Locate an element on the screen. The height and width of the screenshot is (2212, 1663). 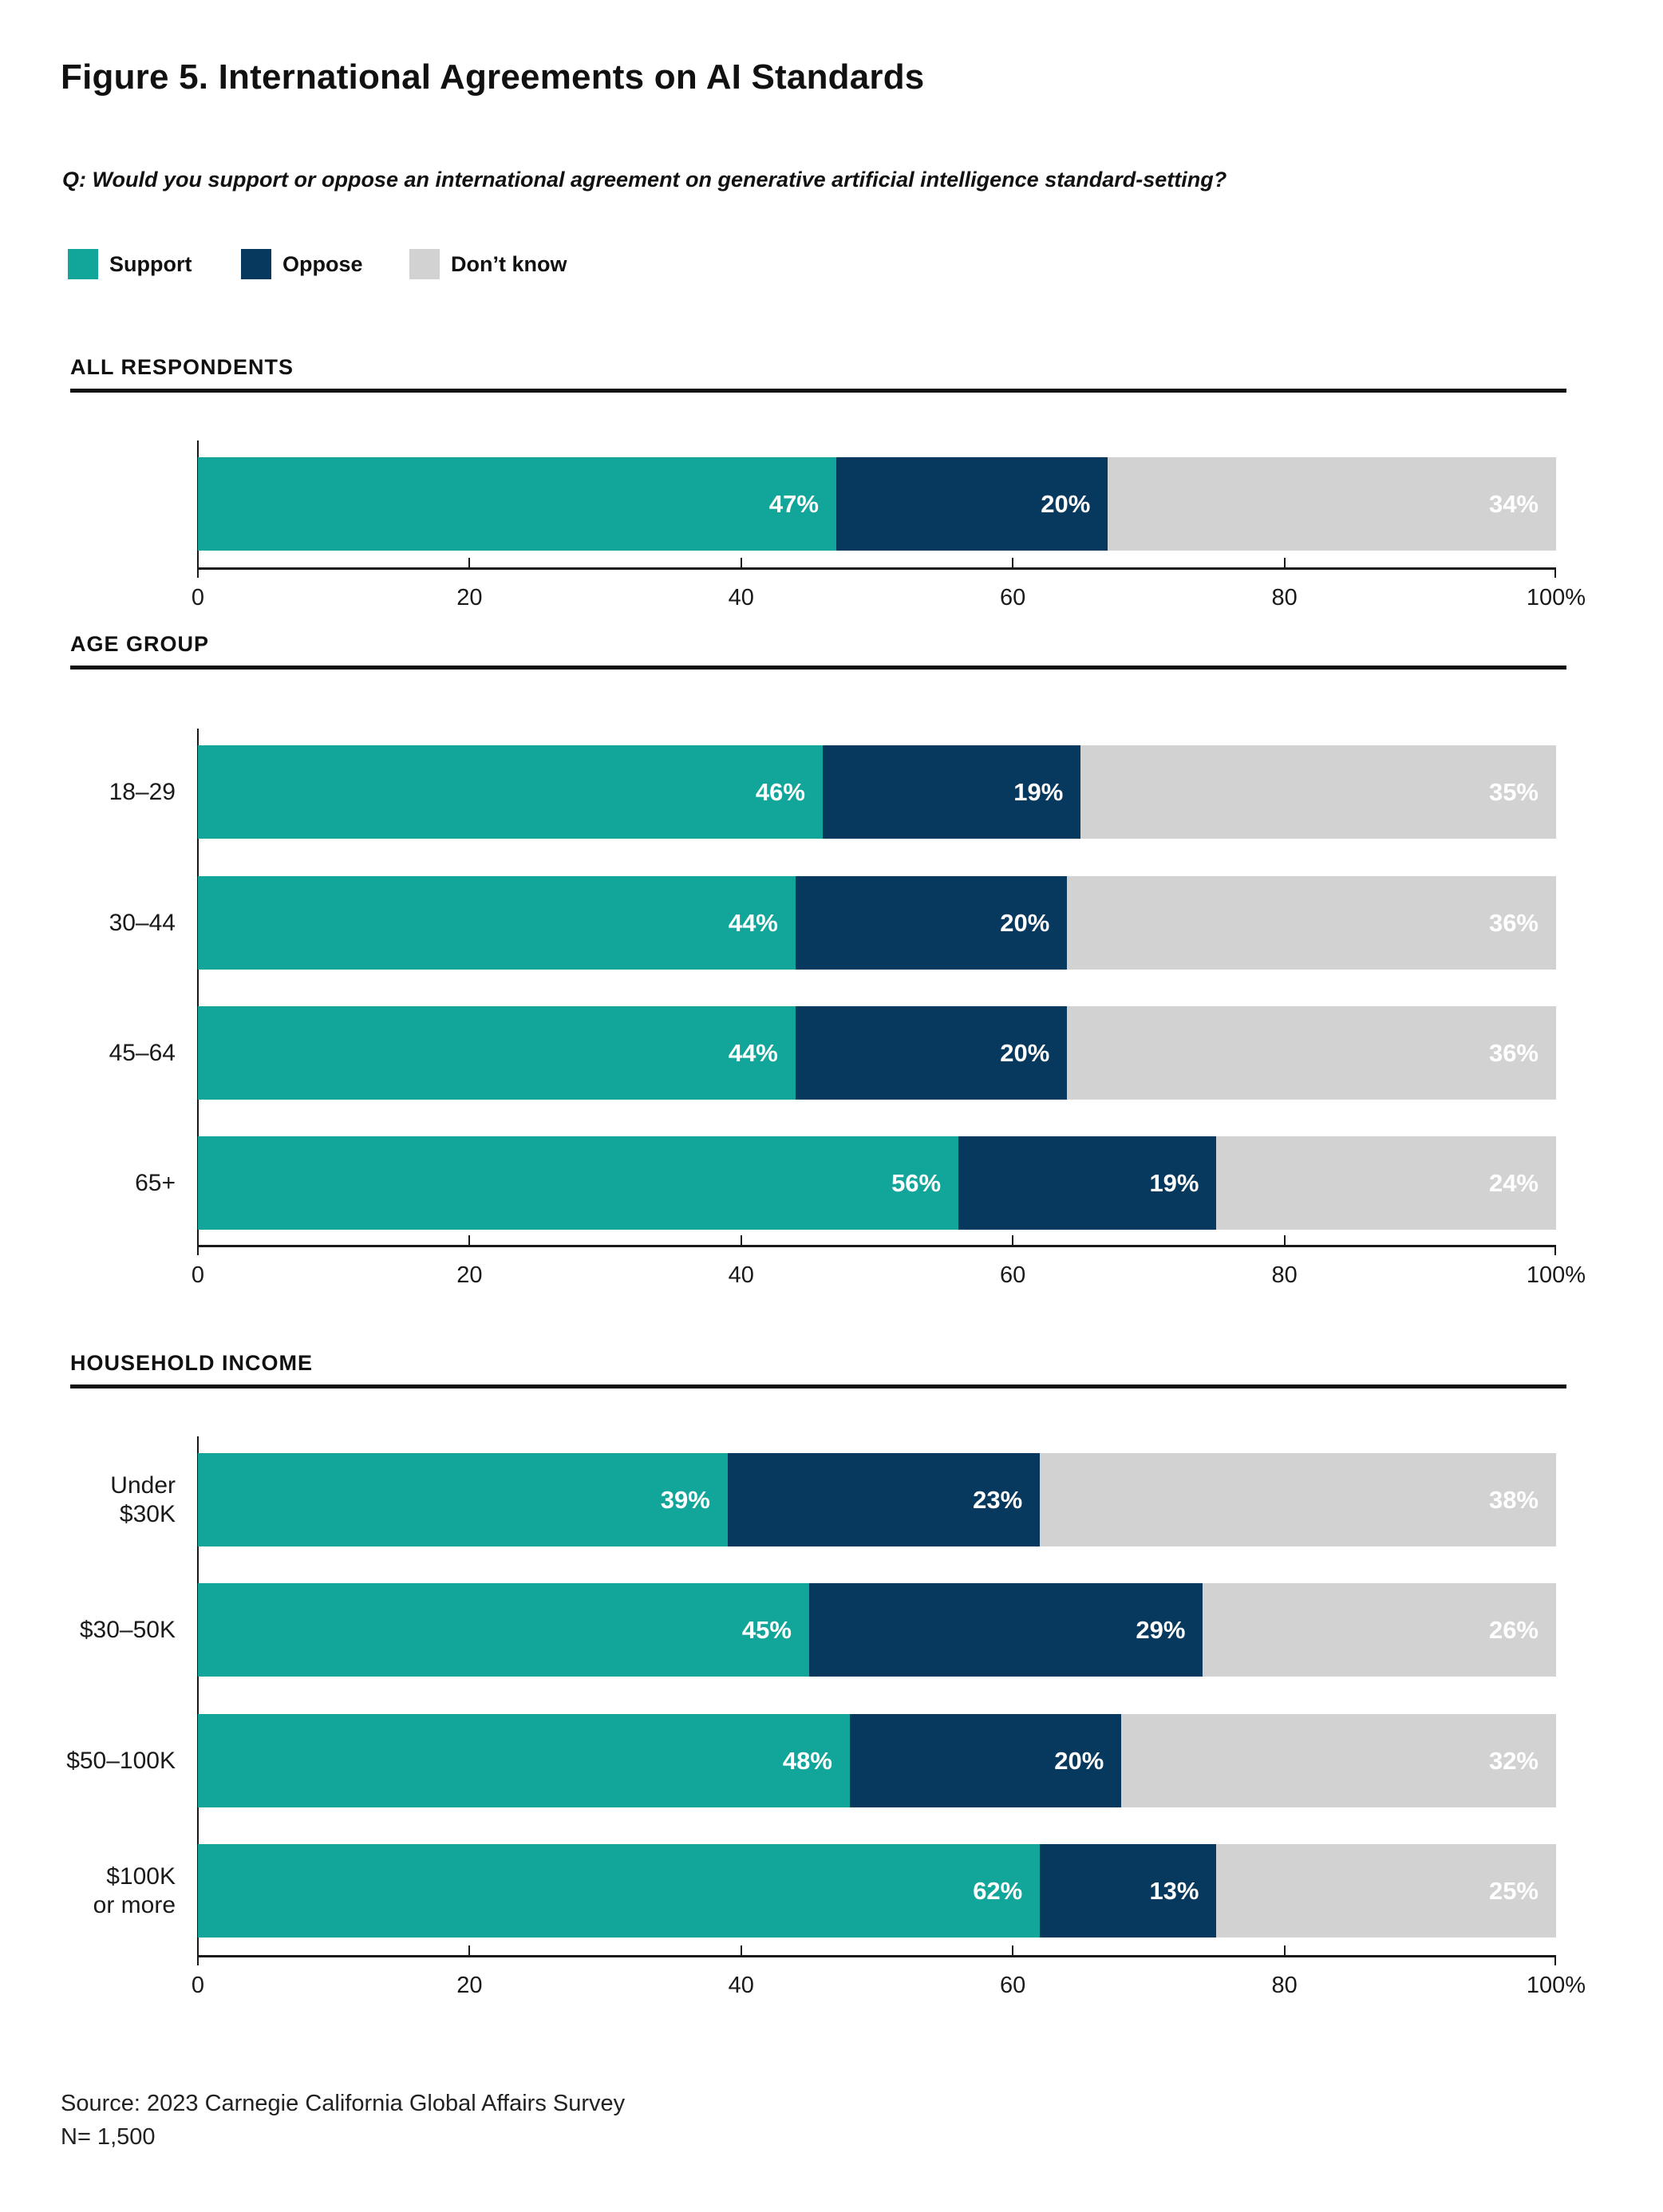
bar-segment-dont_know: 25% is located at coordinates (1386, 1891).